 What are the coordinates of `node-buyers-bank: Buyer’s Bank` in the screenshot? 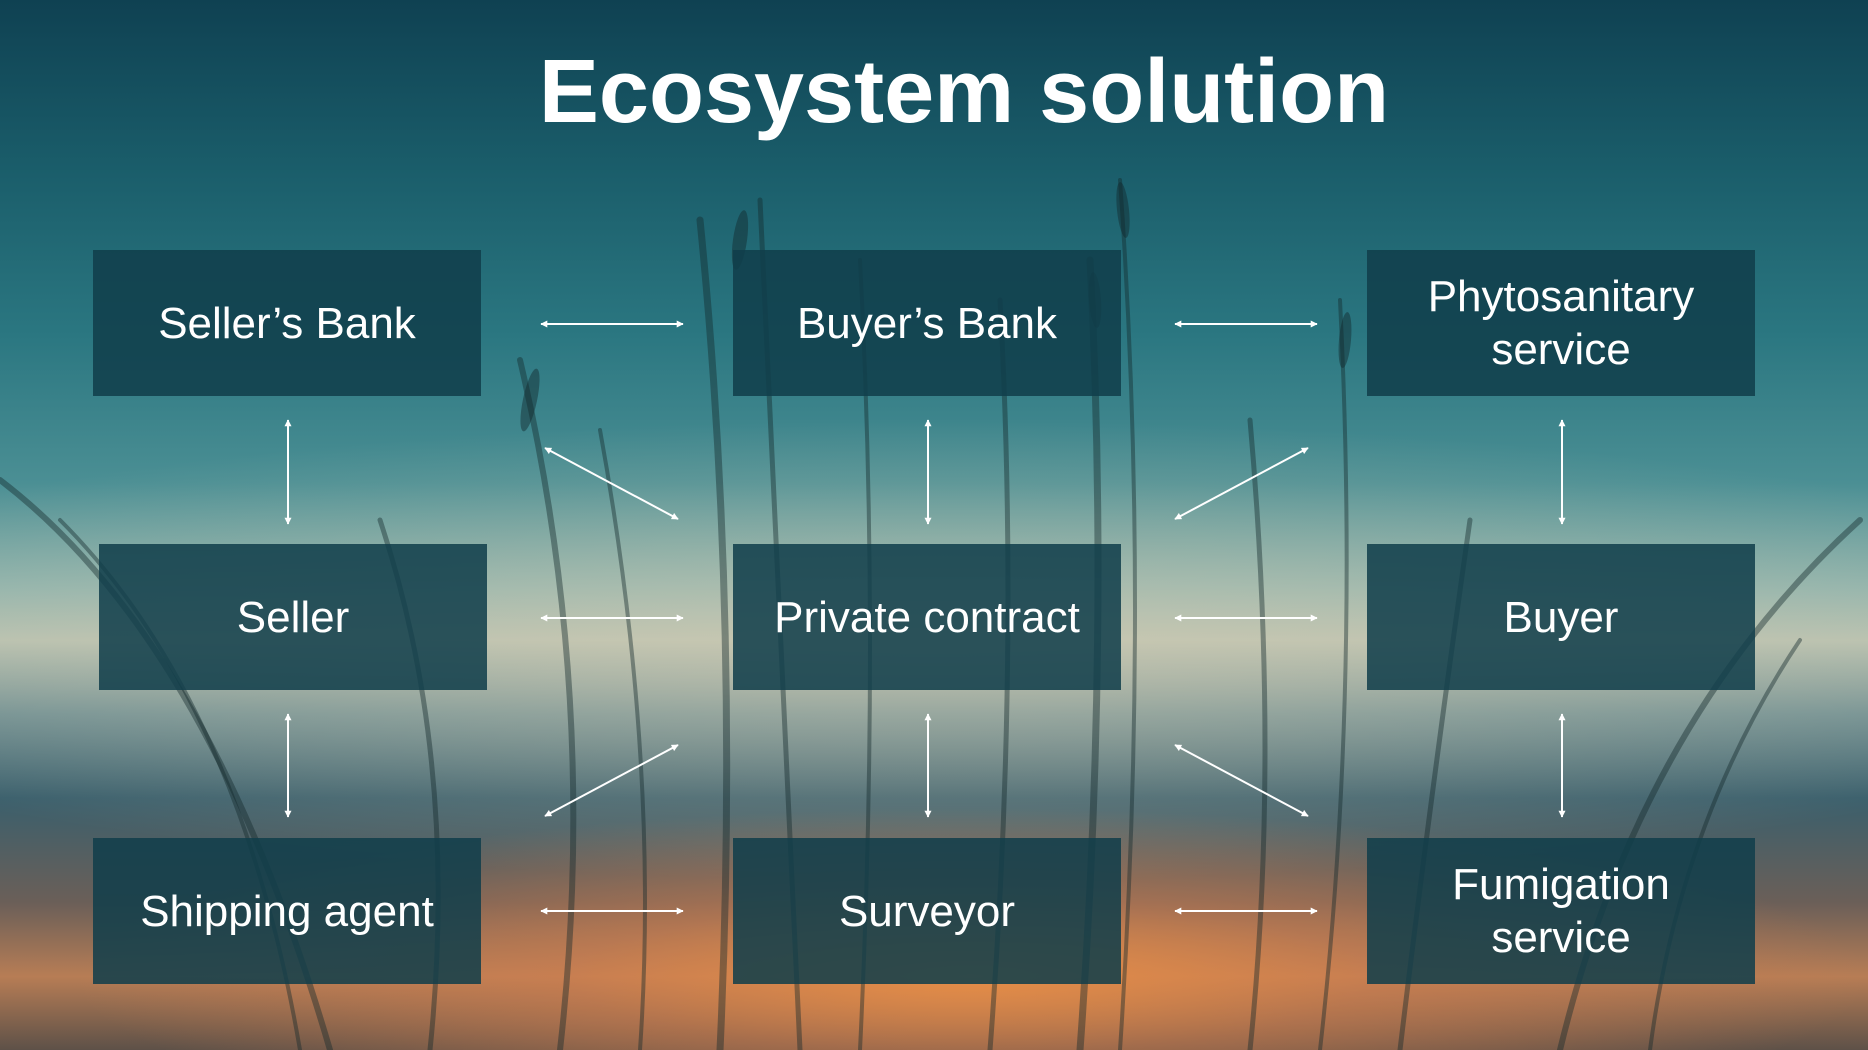 It's located at (927, 323).